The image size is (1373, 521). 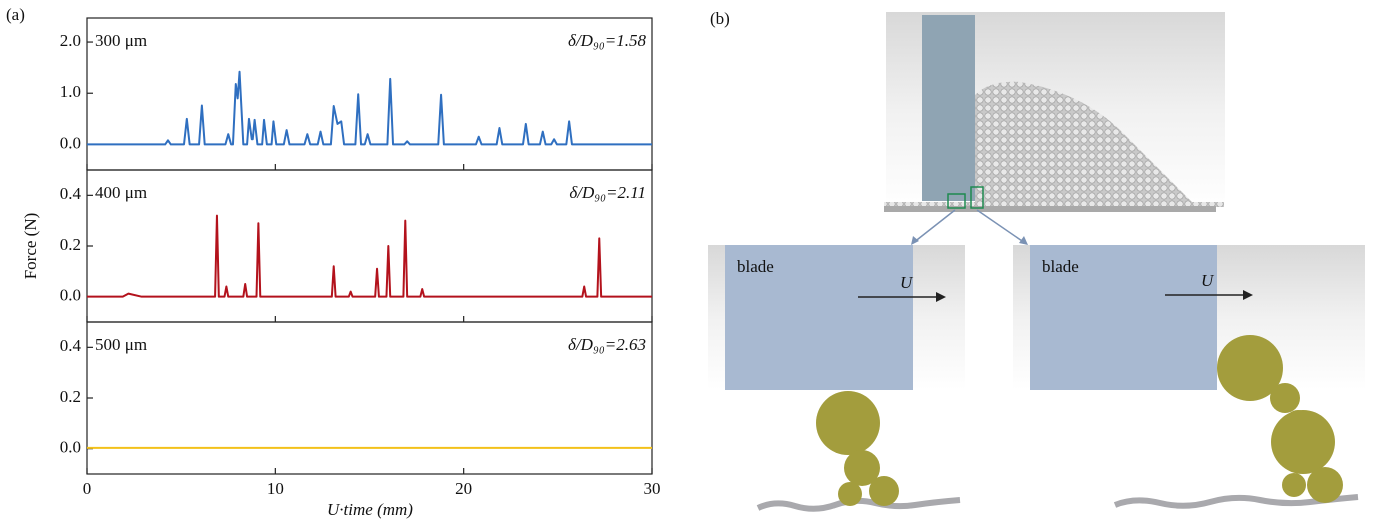 I want to click on ratio-annotation: δ/D₉₀=2.11, so click(x=607, y=192).